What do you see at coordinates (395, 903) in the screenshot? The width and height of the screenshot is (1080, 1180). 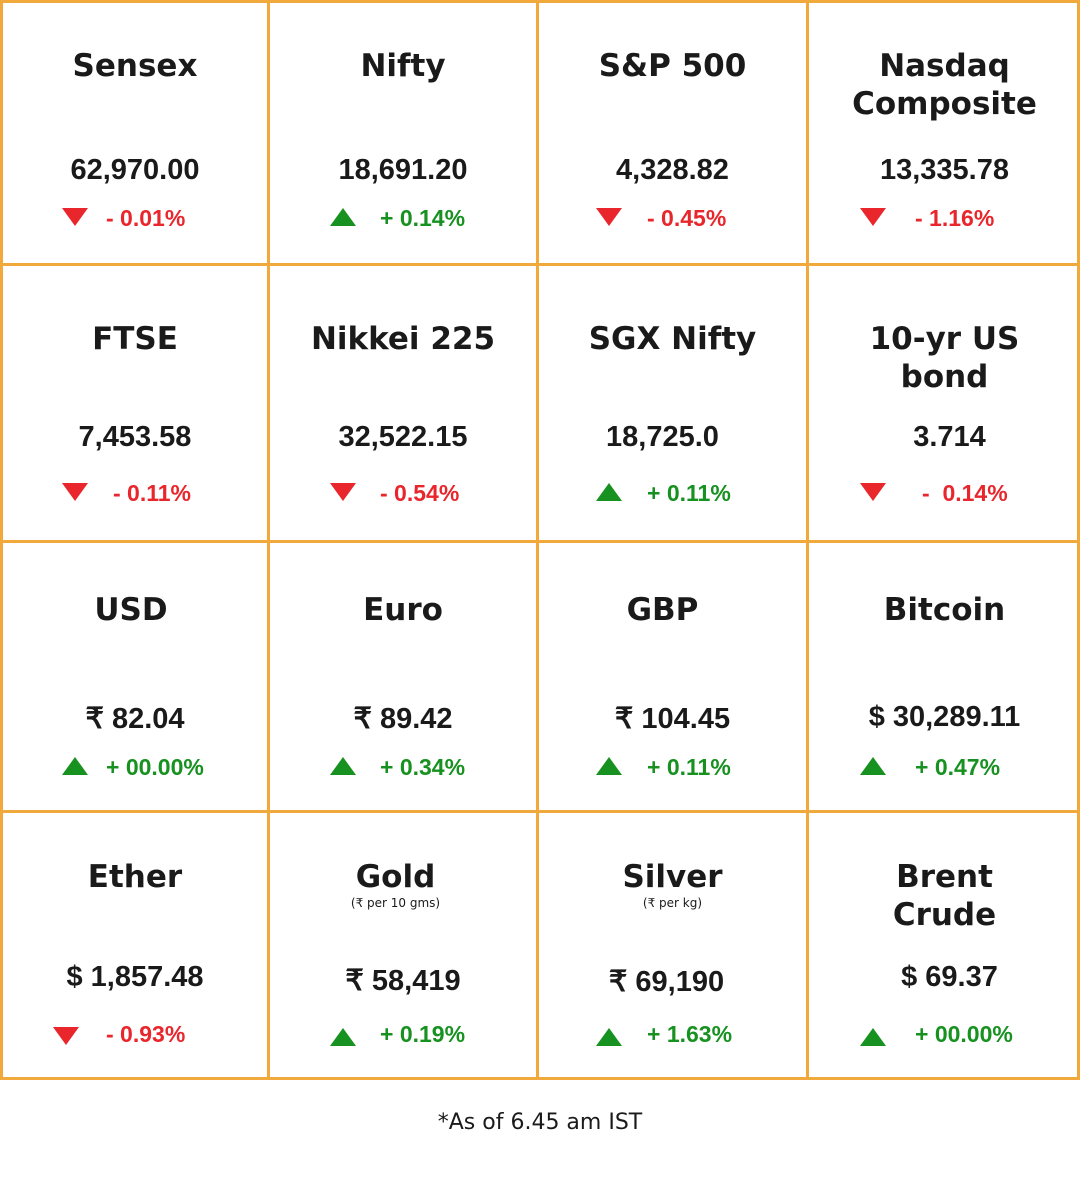 I see `tile-unit: (₹ per 10 gms)` at bounding box center [395, 903].